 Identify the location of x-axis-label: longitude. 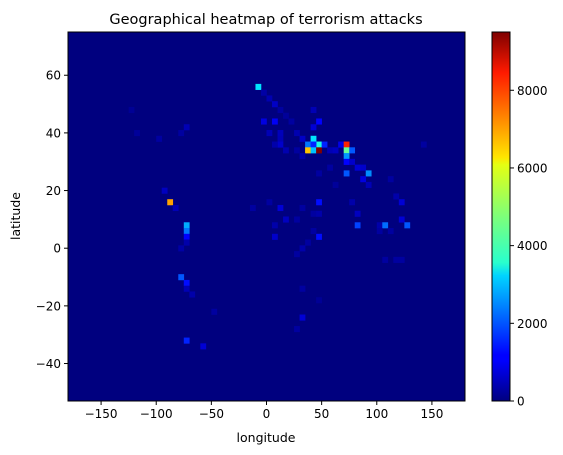
(266, 437).